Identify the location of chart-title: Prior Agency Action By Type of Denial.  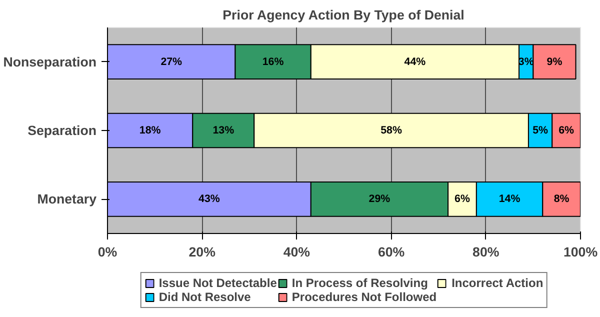
(343, 15).